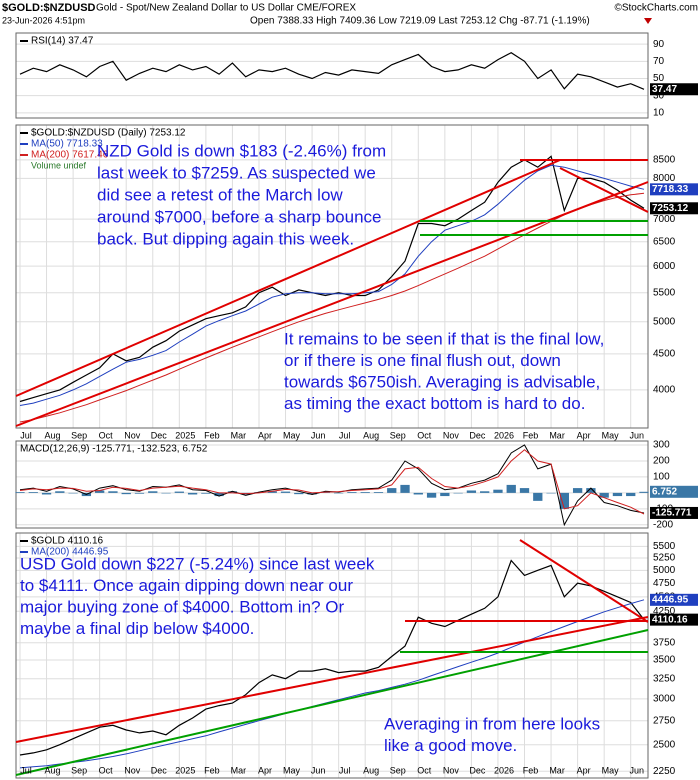  What do you see at coordinates (664, 744) in the screenshot?
I see `y-tick-label: 2500` at bounding box center [664, 744].